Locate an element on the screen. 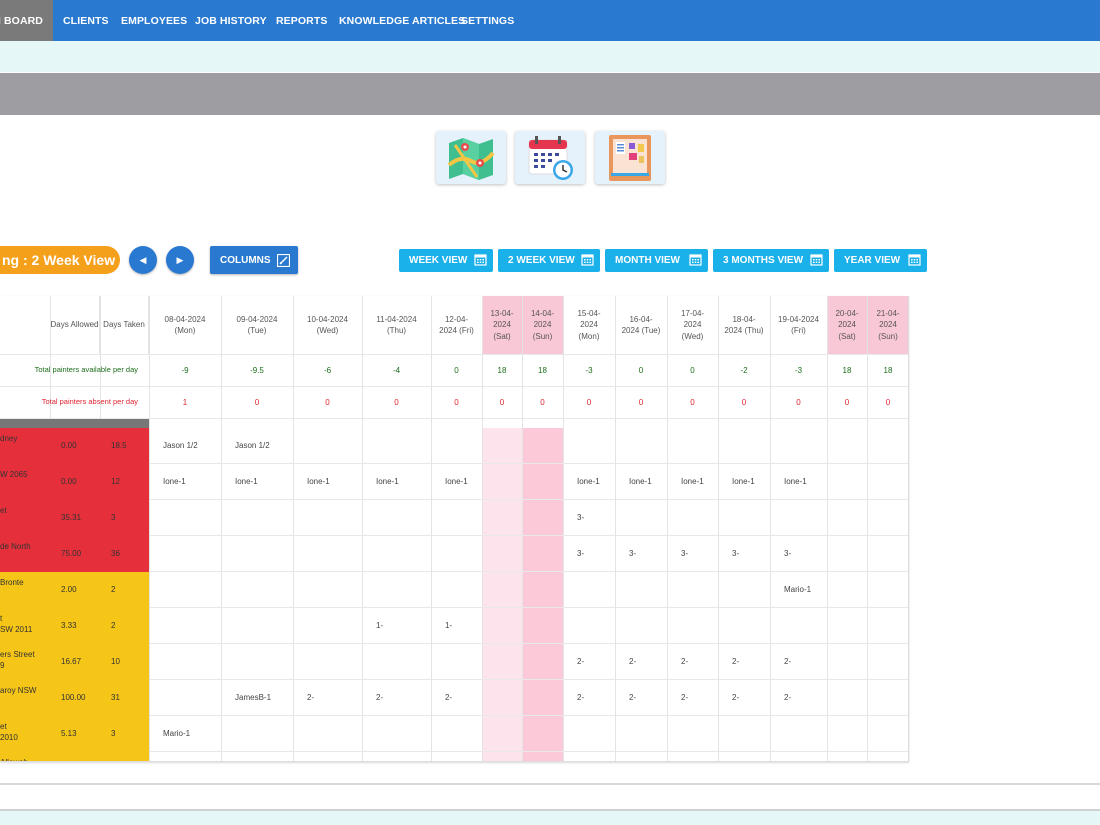  available-value: -9 is located at coordinates (185, 370).